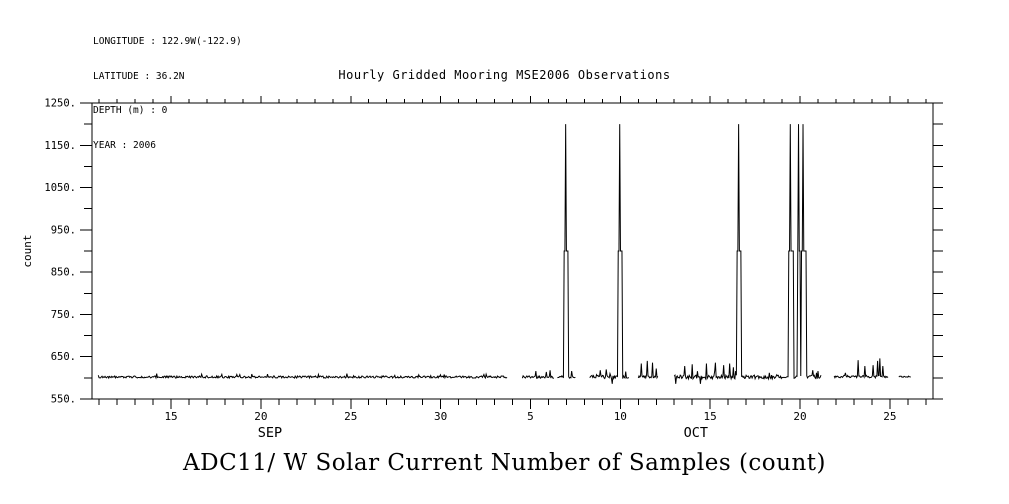 Image resolution: width=1009 pixels, height=504 pixels. Describe the element at coordinates (530, 425) in the screenshot. I see `x-axis-labels: 15 20 25 30 5 10 15 20 25 SEP OCT` at that location.